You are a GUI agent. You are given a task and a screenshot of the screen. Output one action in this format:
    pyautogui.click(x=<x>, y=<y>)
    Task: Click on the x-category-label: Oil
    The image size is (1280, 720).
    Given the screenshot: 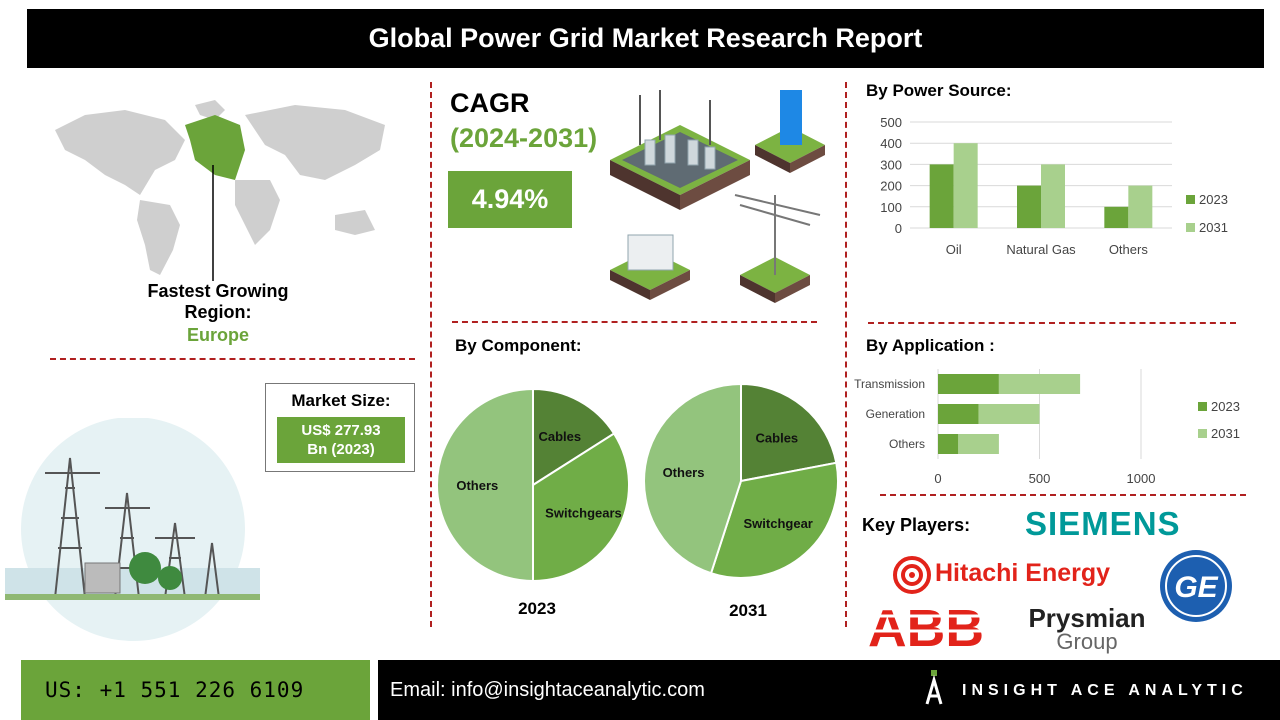 What is the action you would take?
    pyautogui.click(x=954, y=249)
    